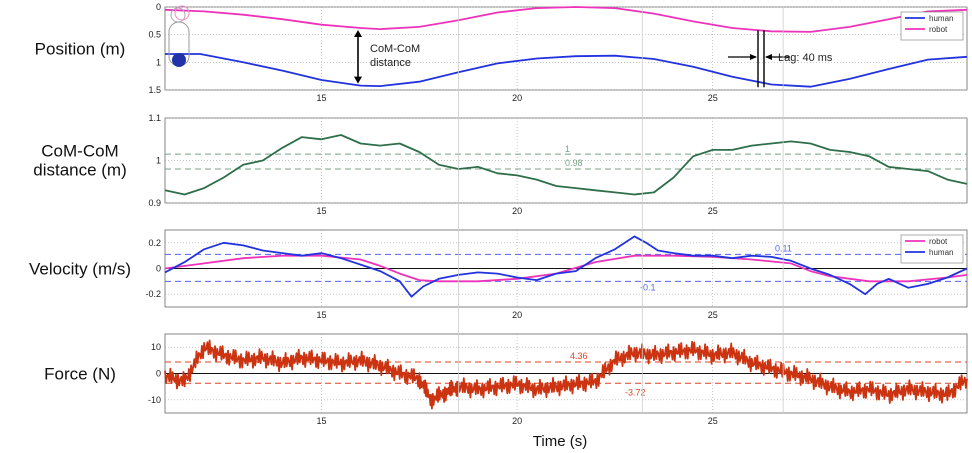 The height and width of the screenshot is (453, 972). What do you see at coordinates (154, 118) in the screenshot?
I see `y-tick-label: 1.1` at bounding box center [154, 118].